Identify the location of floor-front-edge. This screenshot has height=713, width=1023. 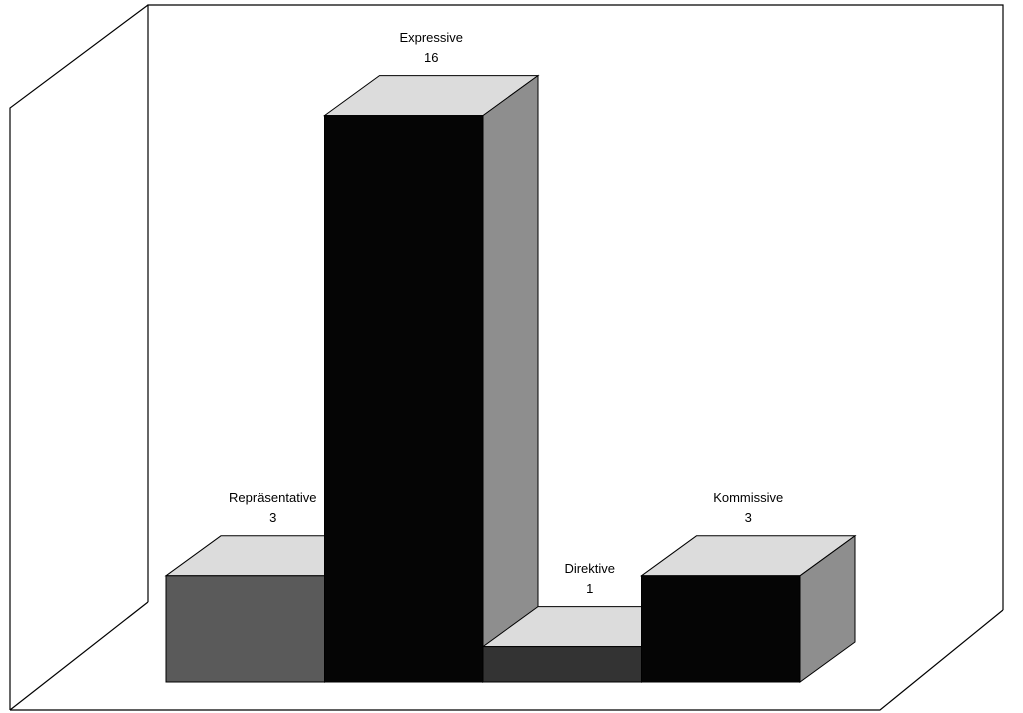
(507, 660).